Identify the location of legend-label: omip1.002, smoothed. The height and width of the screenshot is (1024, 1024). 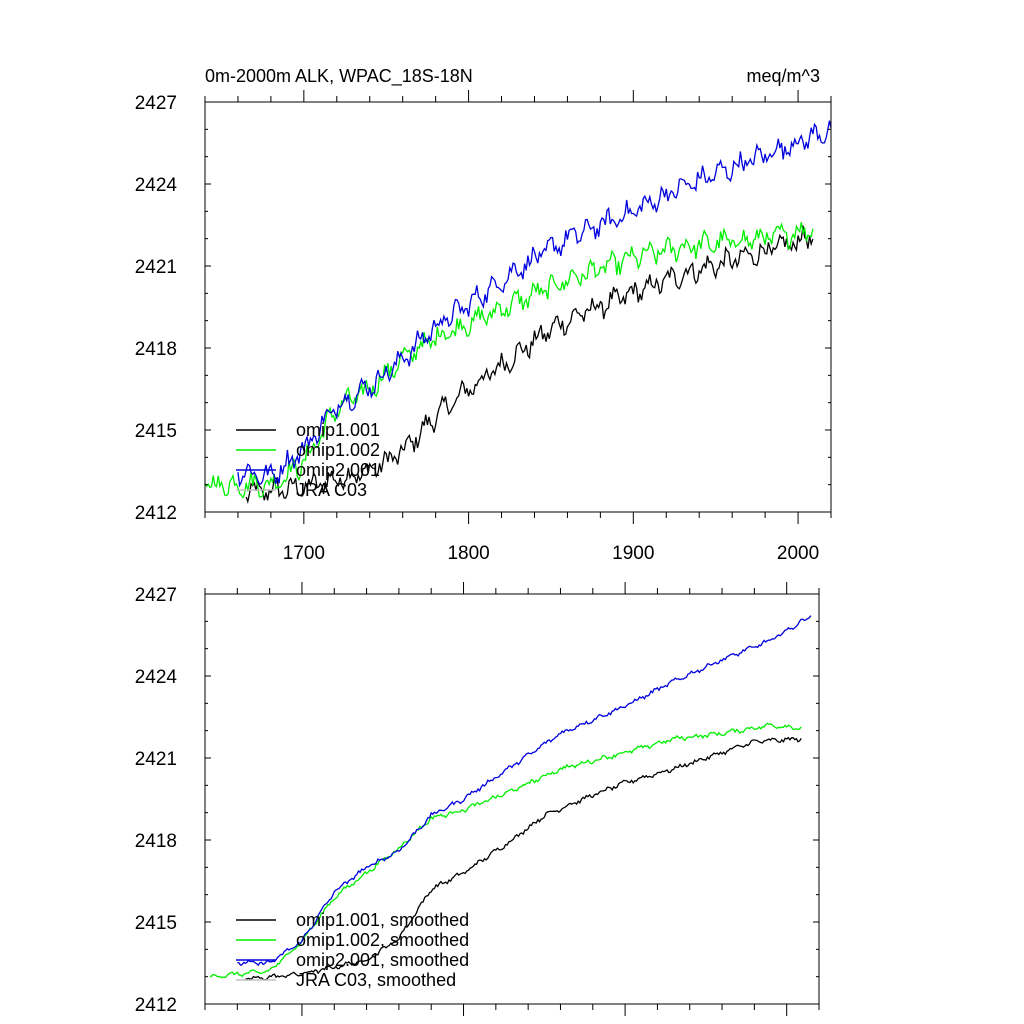
(382, 940).